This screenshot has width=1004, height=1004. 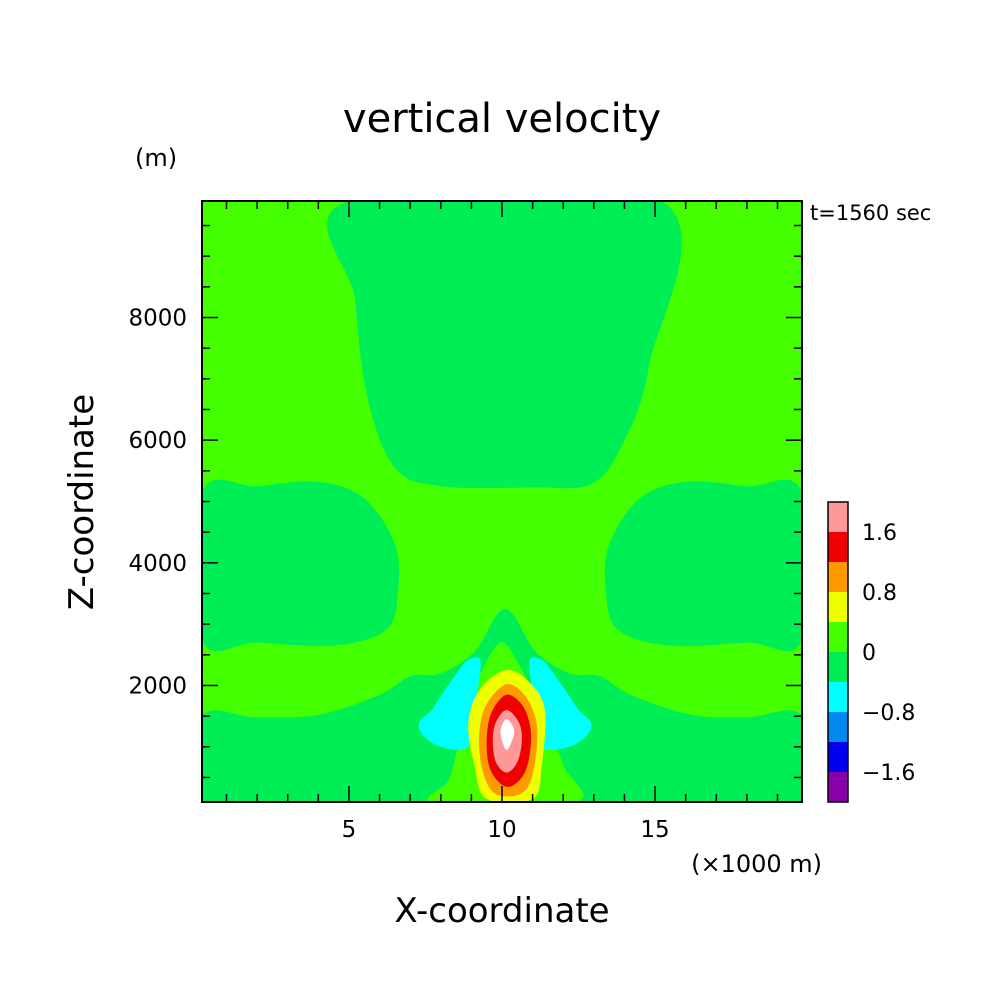 What do you see at coordinates (654, 830) in the screenshot?
I see `x-tick-label: 15` at bounding box center [654, 830].